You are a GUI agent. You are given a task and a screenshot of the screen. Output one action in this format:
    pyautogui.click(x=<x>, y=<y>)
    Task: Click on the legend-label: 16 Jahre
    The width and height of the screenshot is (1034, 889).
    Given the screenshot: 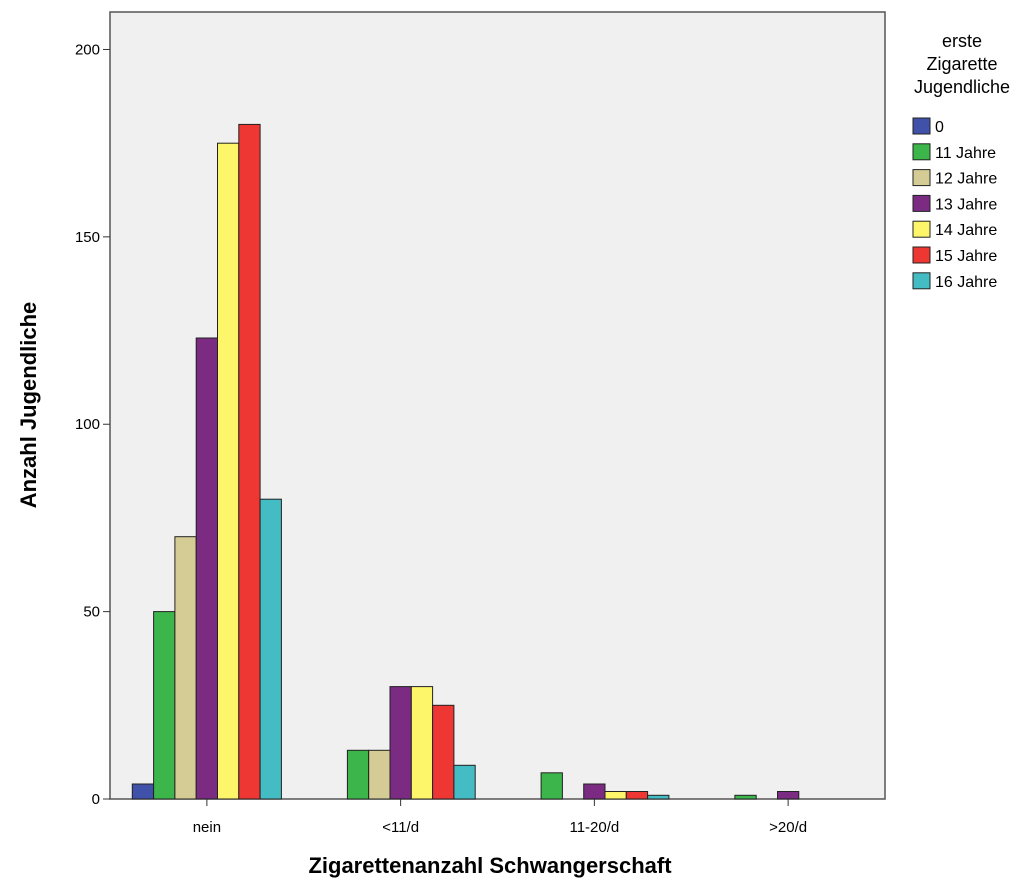 What is the action you would take?
    pyautogui.click(x=966, y=282)
    